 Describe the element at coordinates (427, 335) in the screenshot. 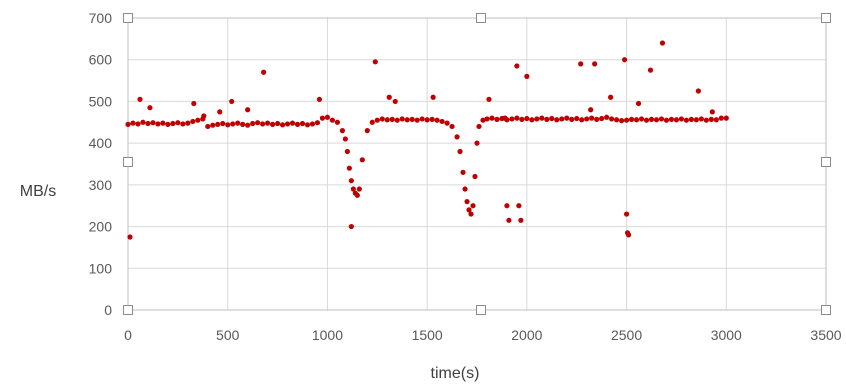

I see `x-tick-label: 1500` at that location.